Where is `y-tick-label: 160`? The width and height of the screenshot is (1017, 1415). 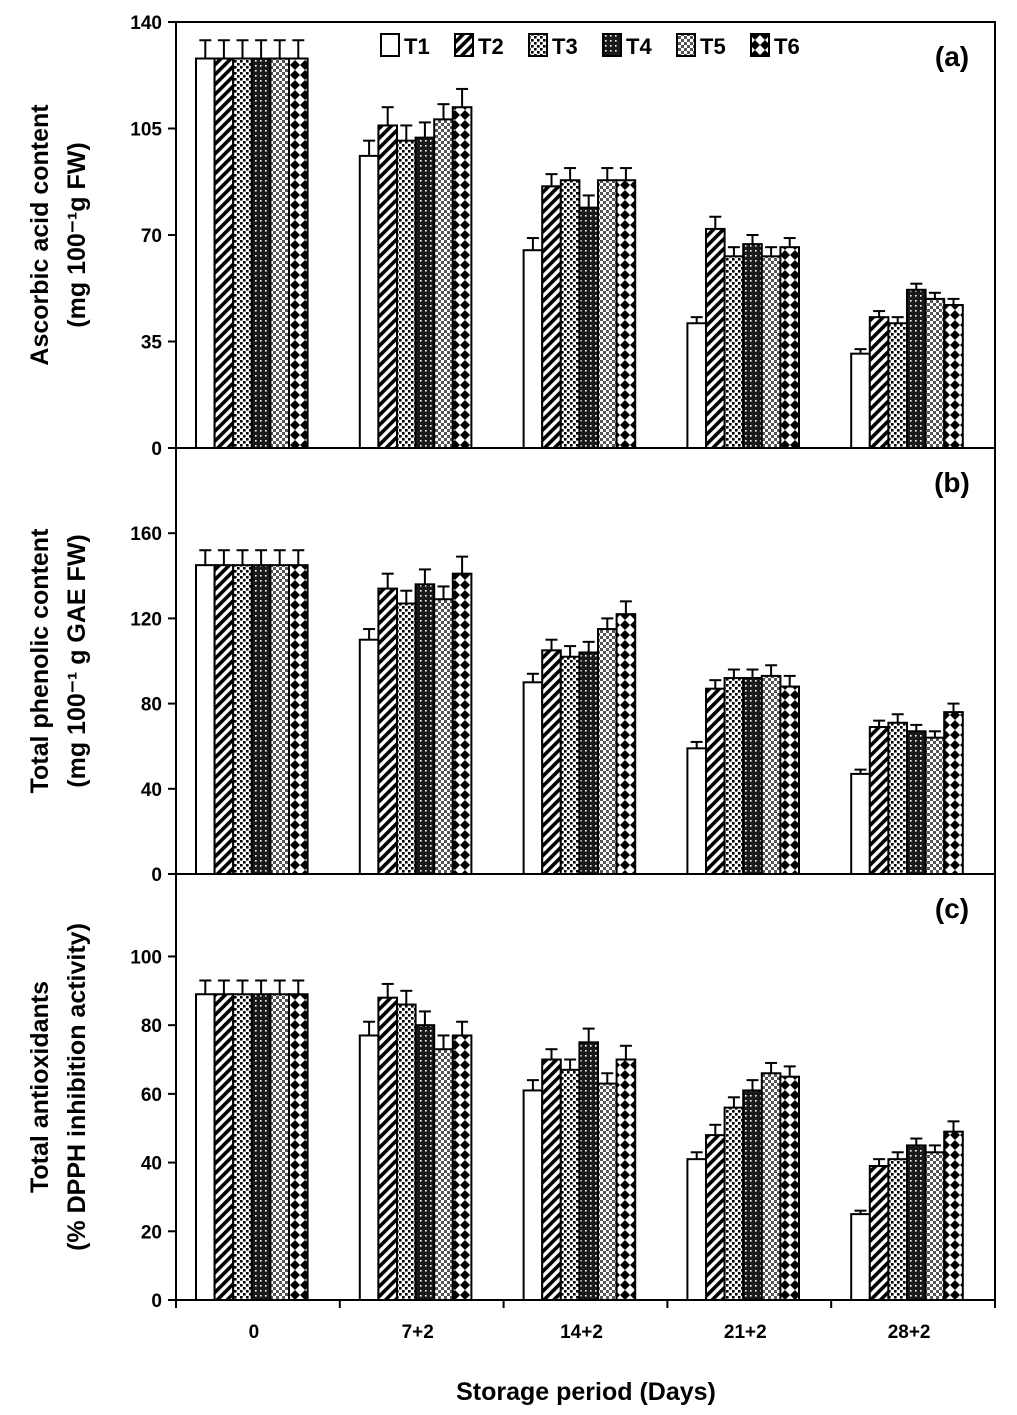 y-tick-label: 160 is located at coordinates (146, 534).